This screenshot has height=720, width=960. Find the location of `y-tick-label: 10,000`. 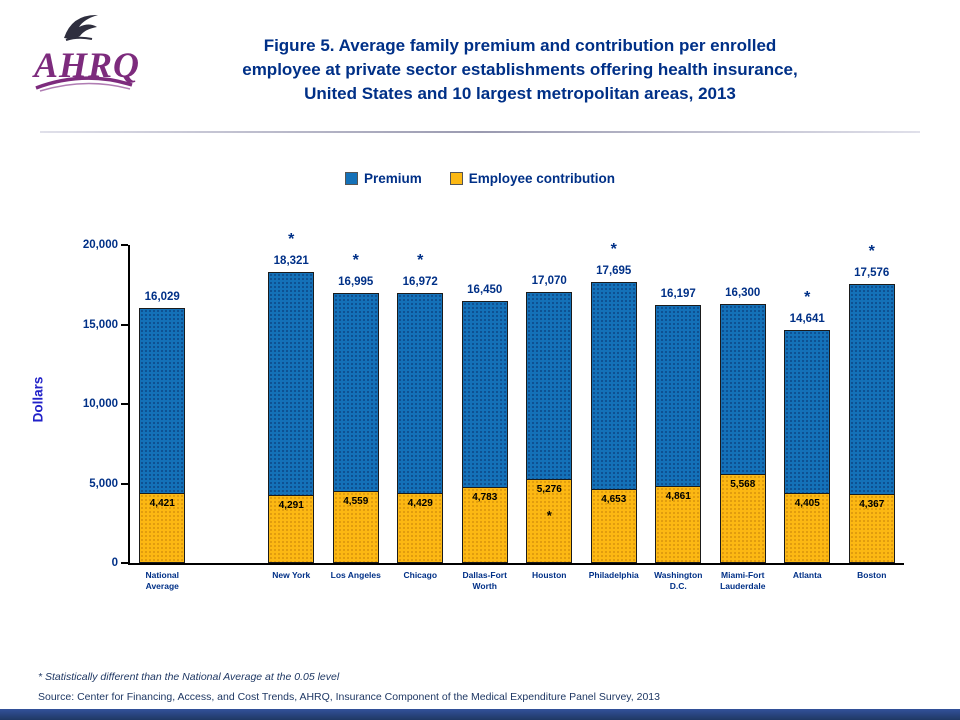

y-tick-label: 10,000 is located at coordinates (100, 404).